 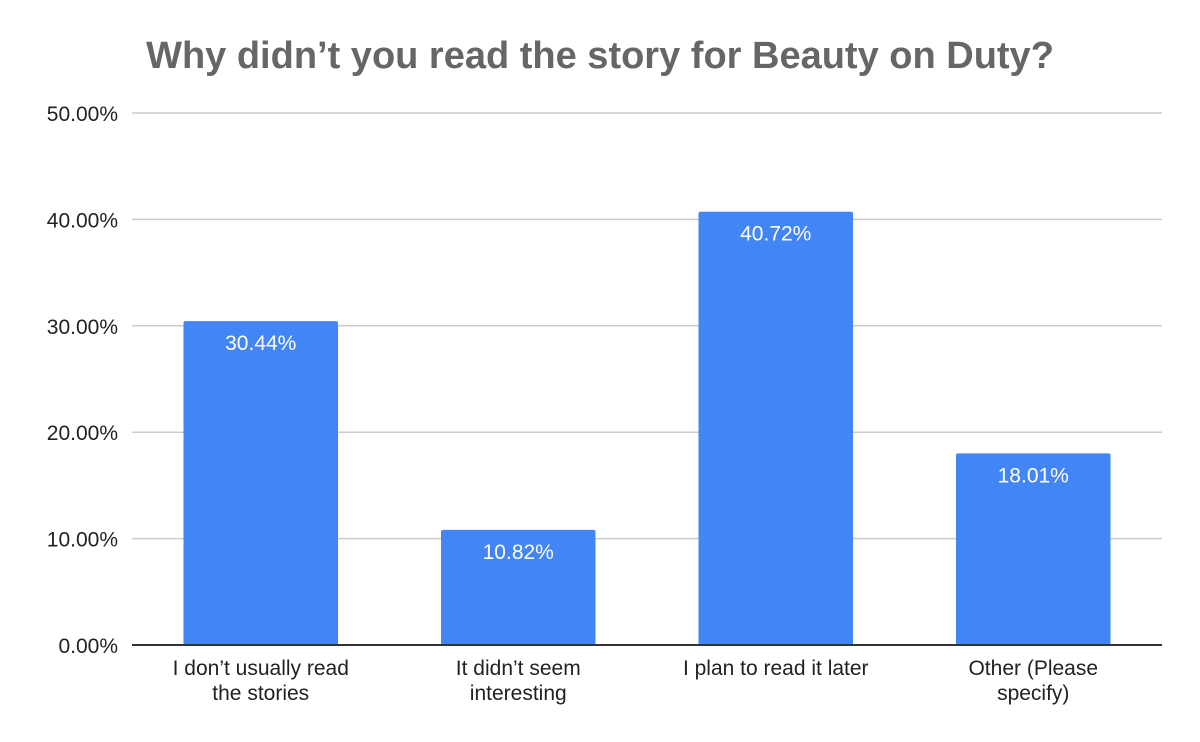 What do you see at coordinates (776, 668) in the screenshot?
I see `x-category-label: I plan to read it later` at bounding box center [776, 668].